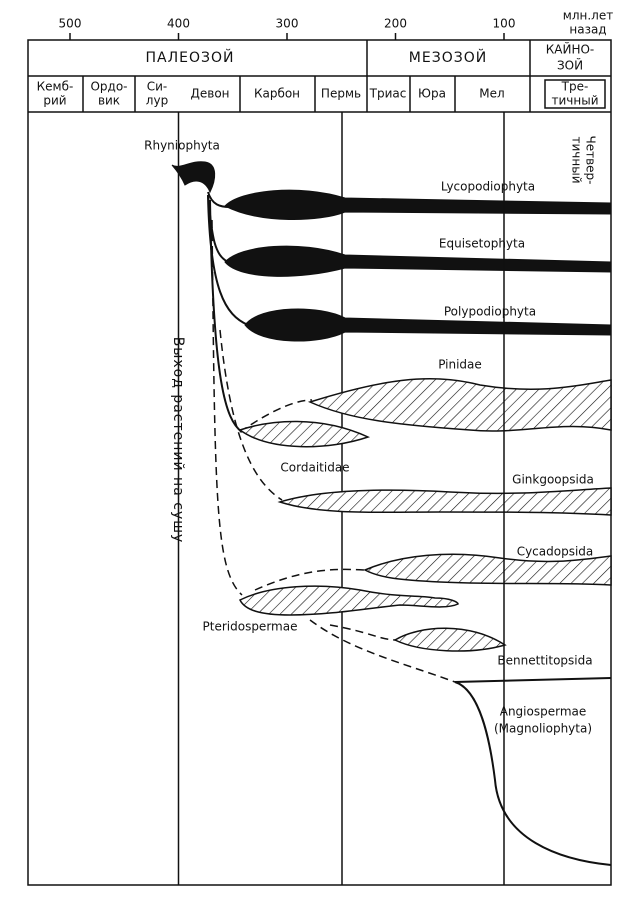  What do you see at coordinates (553, 480) in the screenshot?
I see `taxon-label: Ginkgoopsida` at bounding box center [553, 480].